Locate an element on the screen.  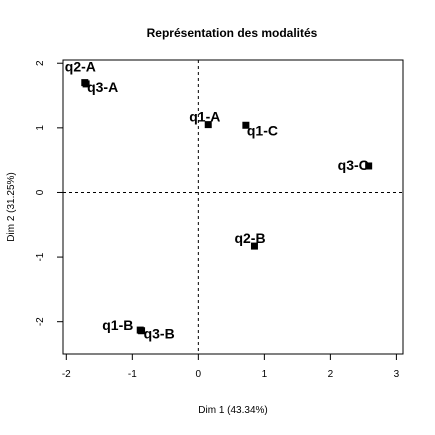
x-tick-label: -1 is located at coordinates (132, 374).